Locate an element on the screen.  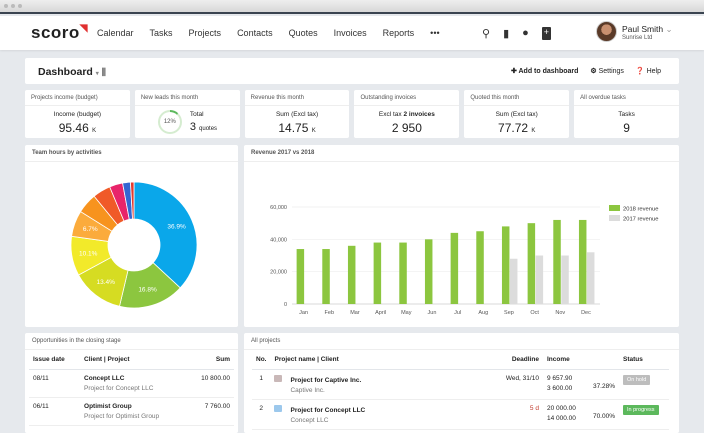
cell-client: Captive Inc. is located at coordinates (307, 390).